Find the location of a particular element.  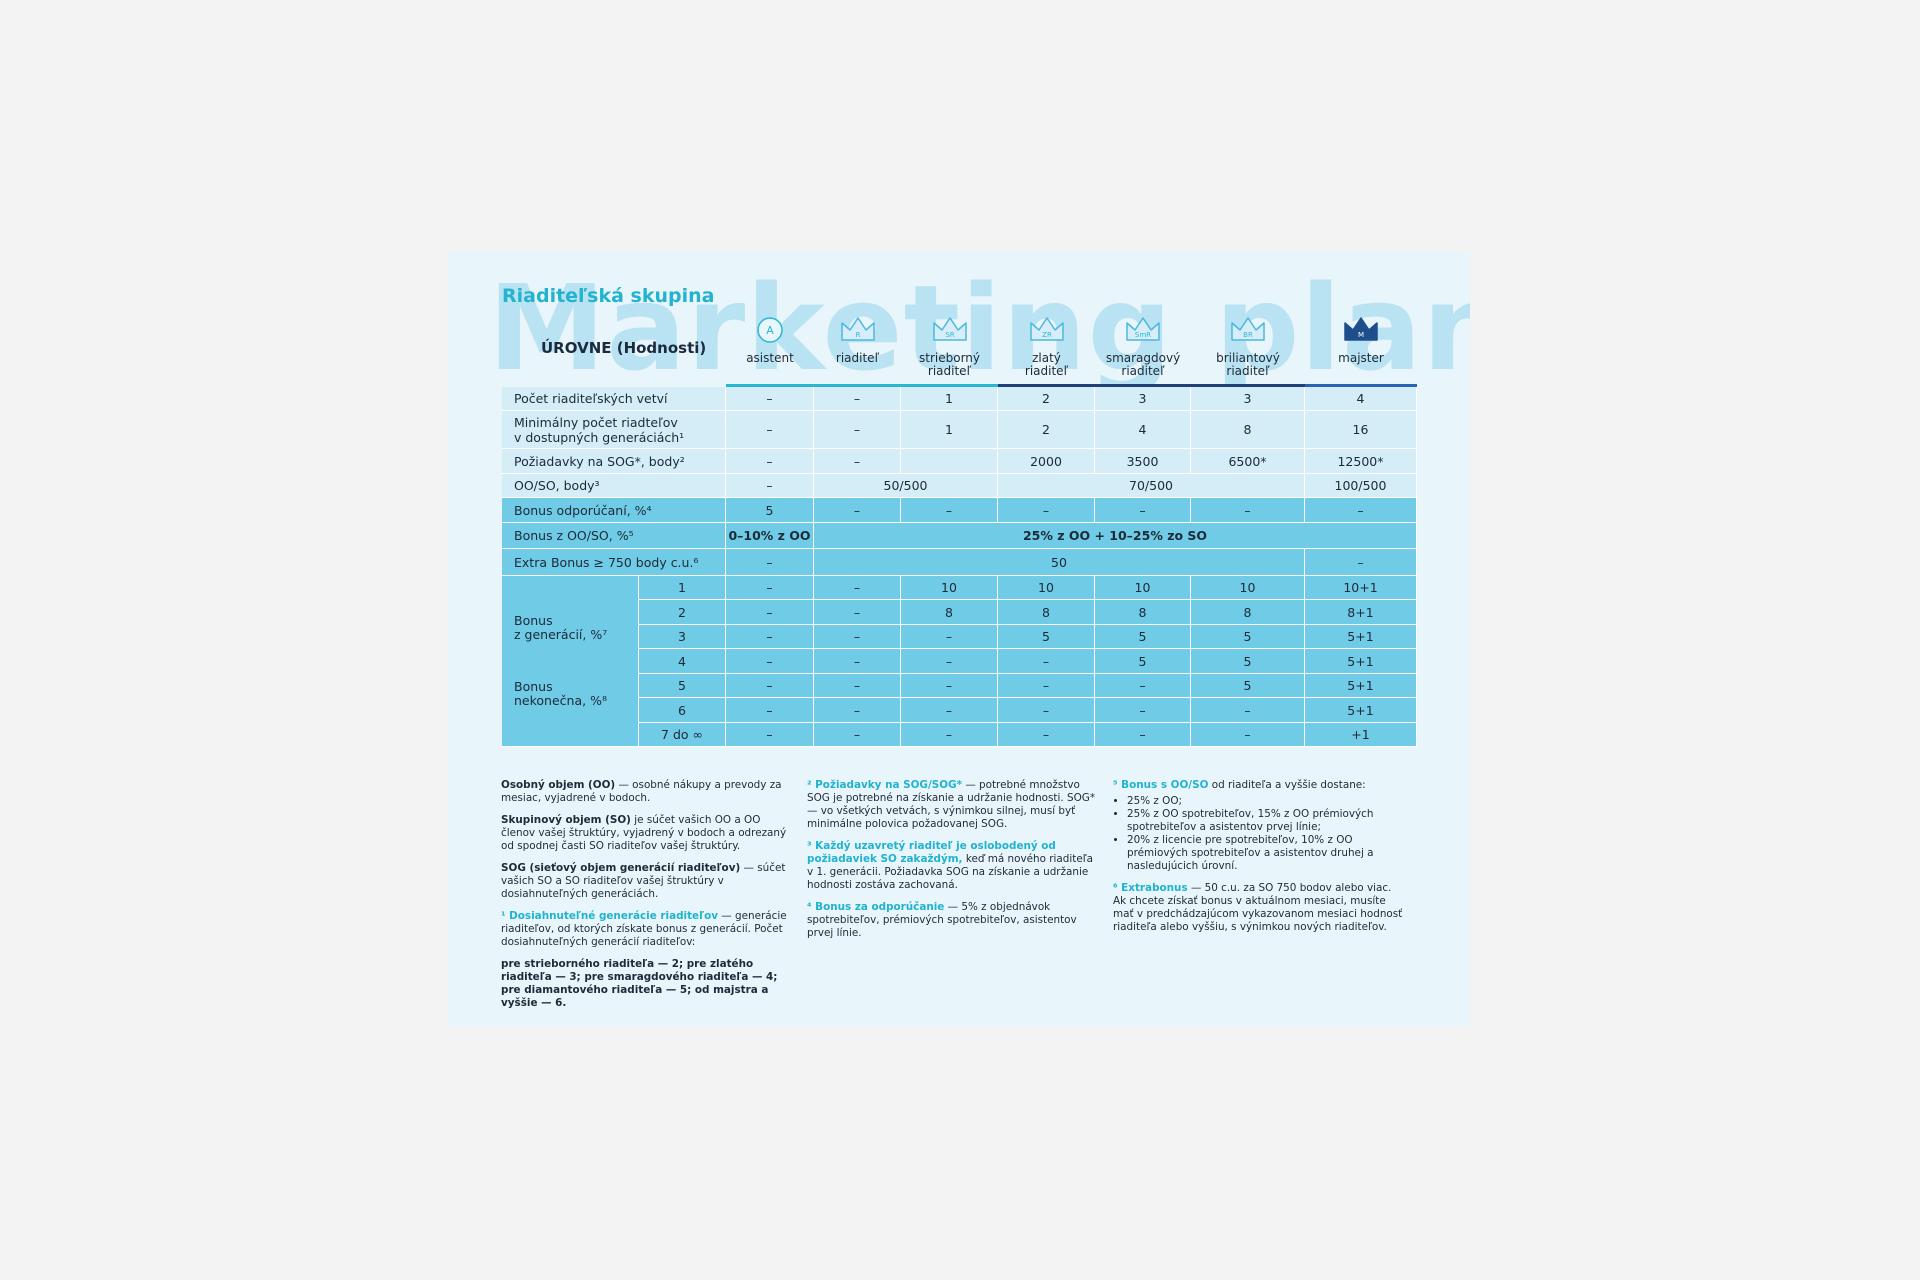

row-label: Požiadavky na SOG*, body² is located at coordinates (614, 461).